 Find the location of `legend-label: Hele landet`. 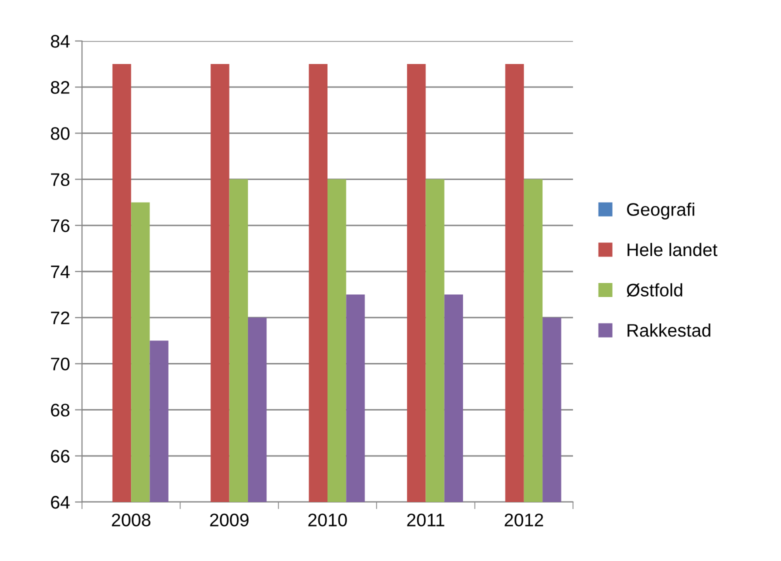

legend-label: Hele landet is located at coordinates (673, 249).